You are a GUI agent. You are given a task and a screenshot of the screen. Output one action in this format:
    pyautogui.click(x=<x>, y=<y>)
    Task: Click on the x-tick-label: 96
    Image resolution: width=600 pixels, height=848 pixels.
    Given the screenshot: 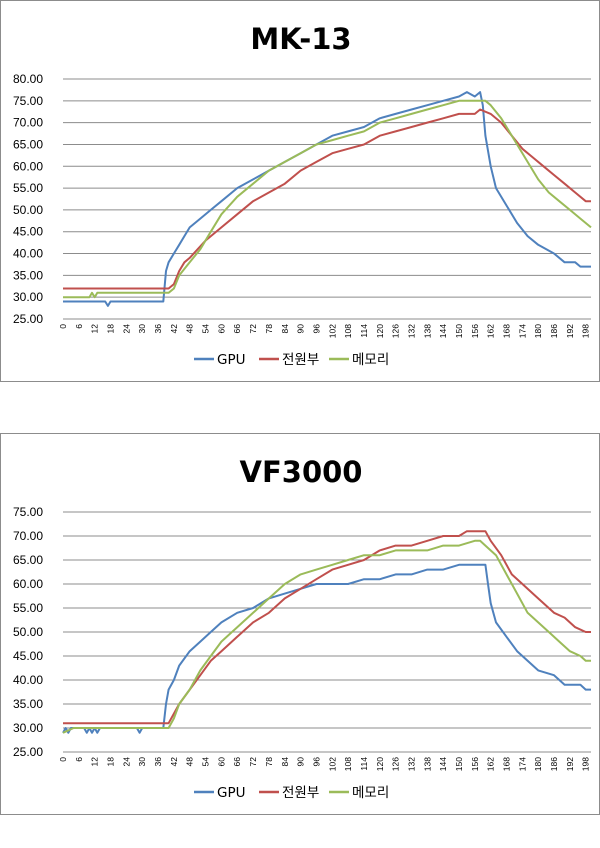 What is the action you would take?
    pyautogui.click(x=316, y=762)
    